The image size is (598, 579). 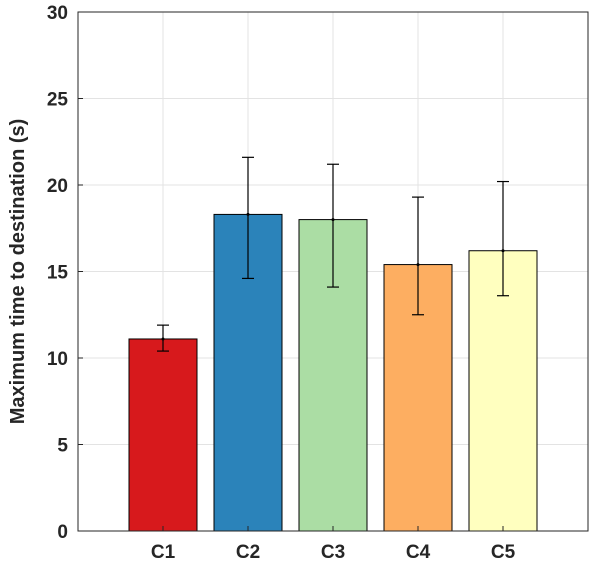 What do you see at coordinates (248, 218) in the screenshot?
I see `error-bar-c2` at bounding box center [248, 218].